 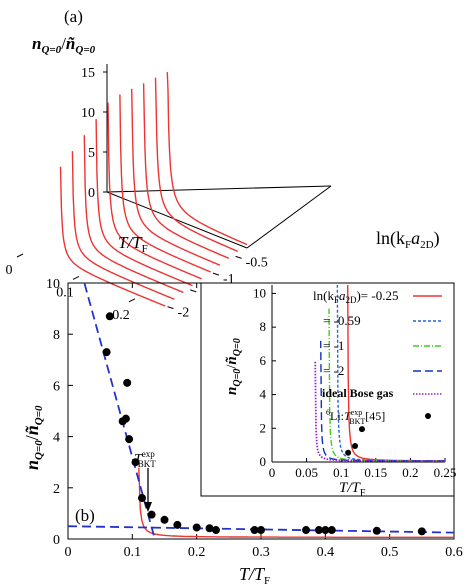 What do you see at coordinates (184, 313) in the screenshot?
I see `a-z-tick-label: -2` at bounding box center [184, 313].